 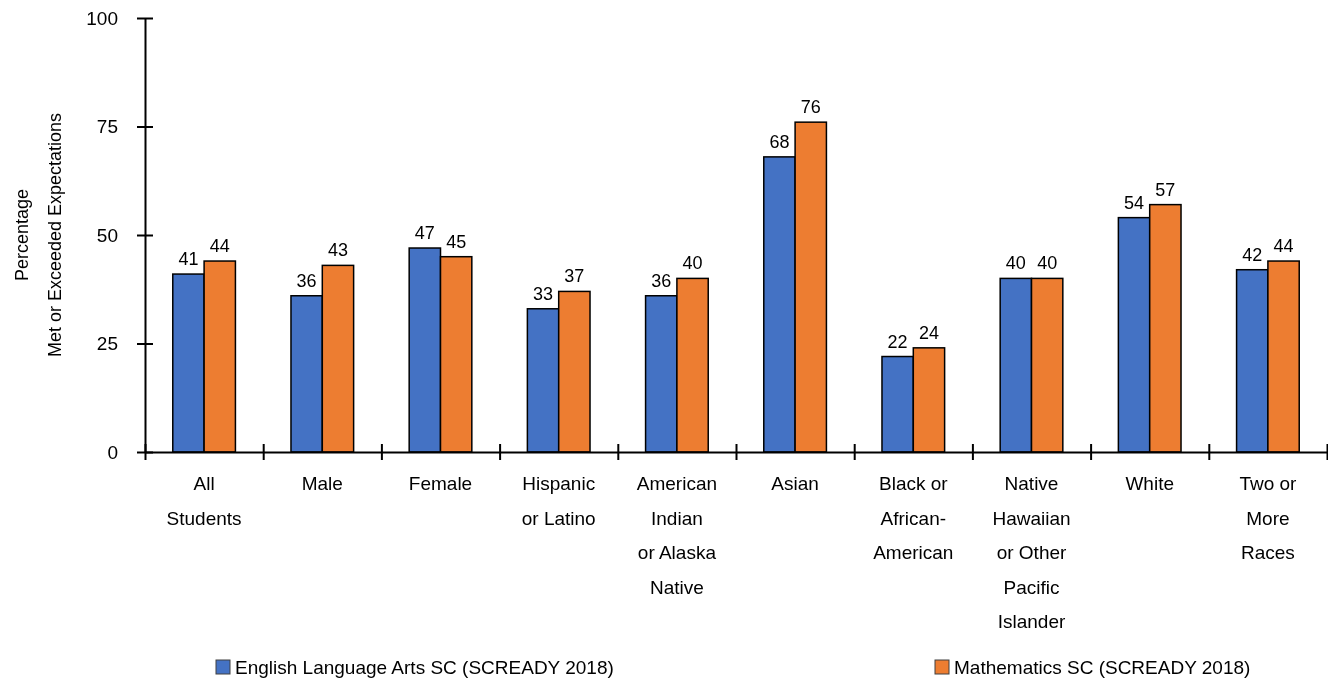 What do you see at coordinates (543, 293) in the screenshot?
I see `data-label: 33` at bounding box center [543, 293].